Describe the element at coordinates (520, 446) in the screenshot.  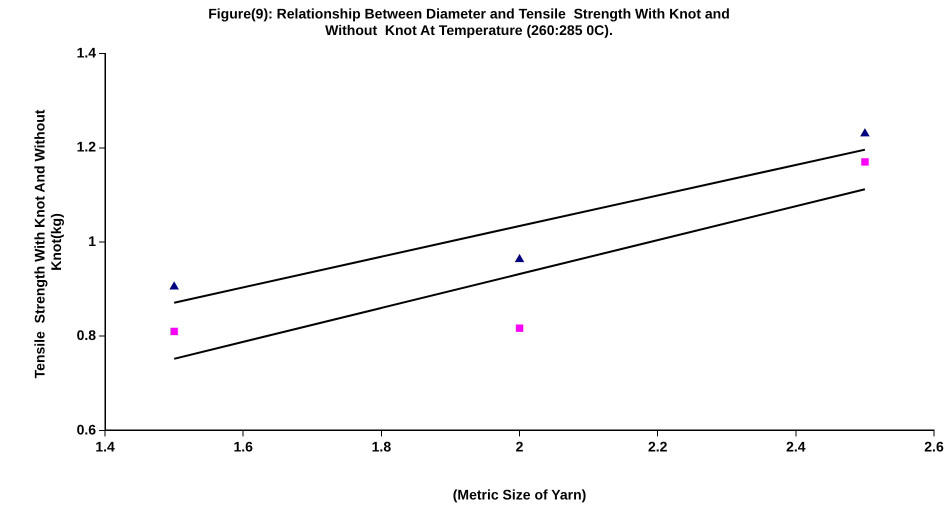
I see `x-tick-label: 2` at that location.